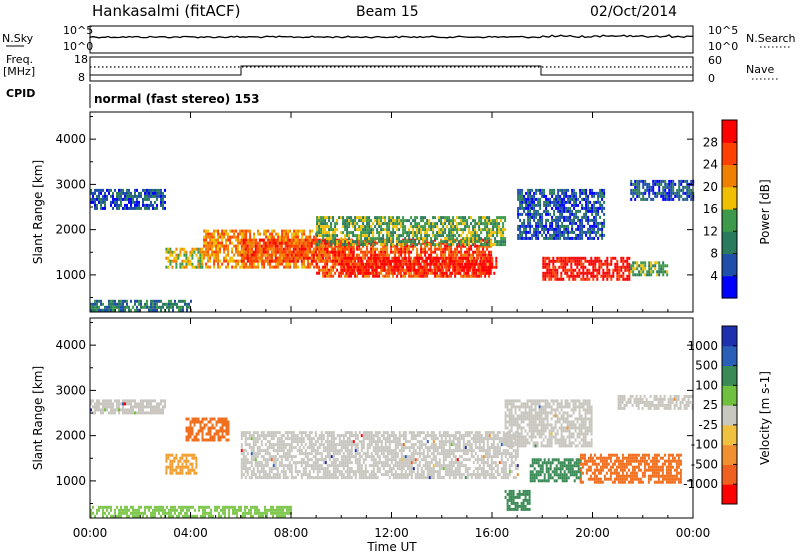 This screenshot has width=800, height=554. What do you see at coordinates (723, 30) in the screenshot?
I see `noise-tick-top-right: 10^5` at bounding box center [723, 30].